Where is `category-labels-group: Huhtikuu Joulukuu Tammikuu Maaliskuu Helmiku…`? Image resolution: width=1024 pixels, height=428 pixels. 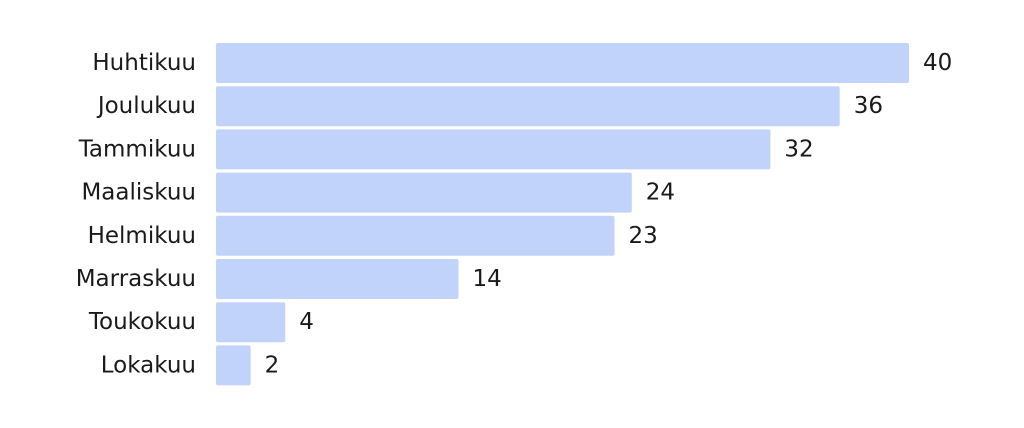 category-labels-group: Huhtikuu Joulukuu Tammikuu Maaliskuu Helmiku… is located at coordinates (136, 214).